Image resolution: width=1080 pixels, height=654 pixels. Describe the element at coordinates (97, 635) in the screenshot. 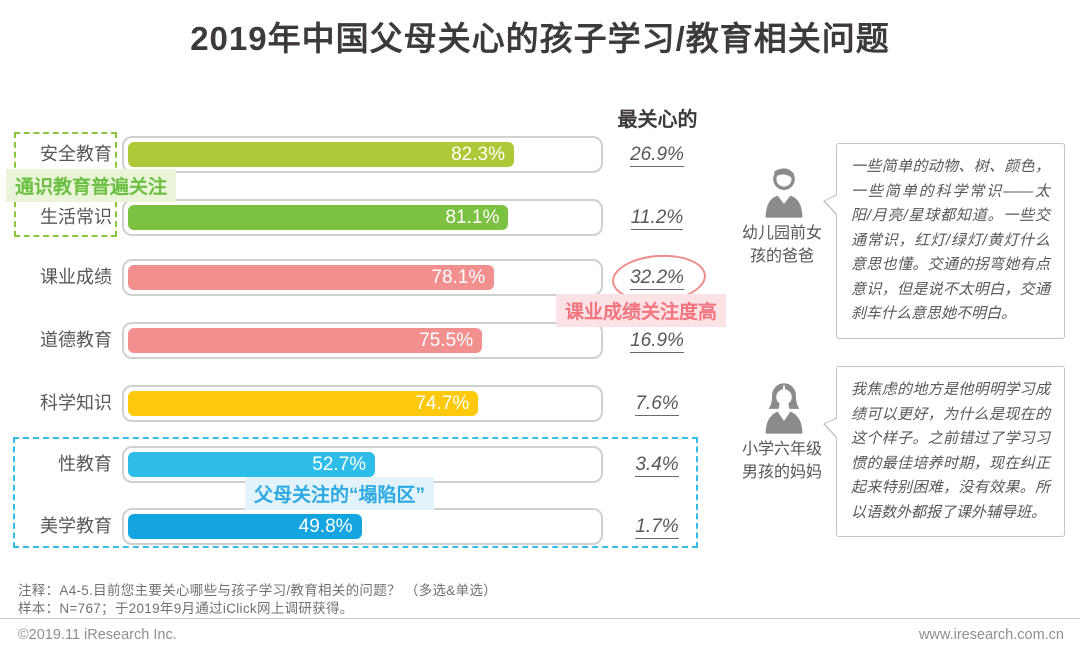

I see `copyright-text: ©2019.11 iResearch Inc.` at that location.